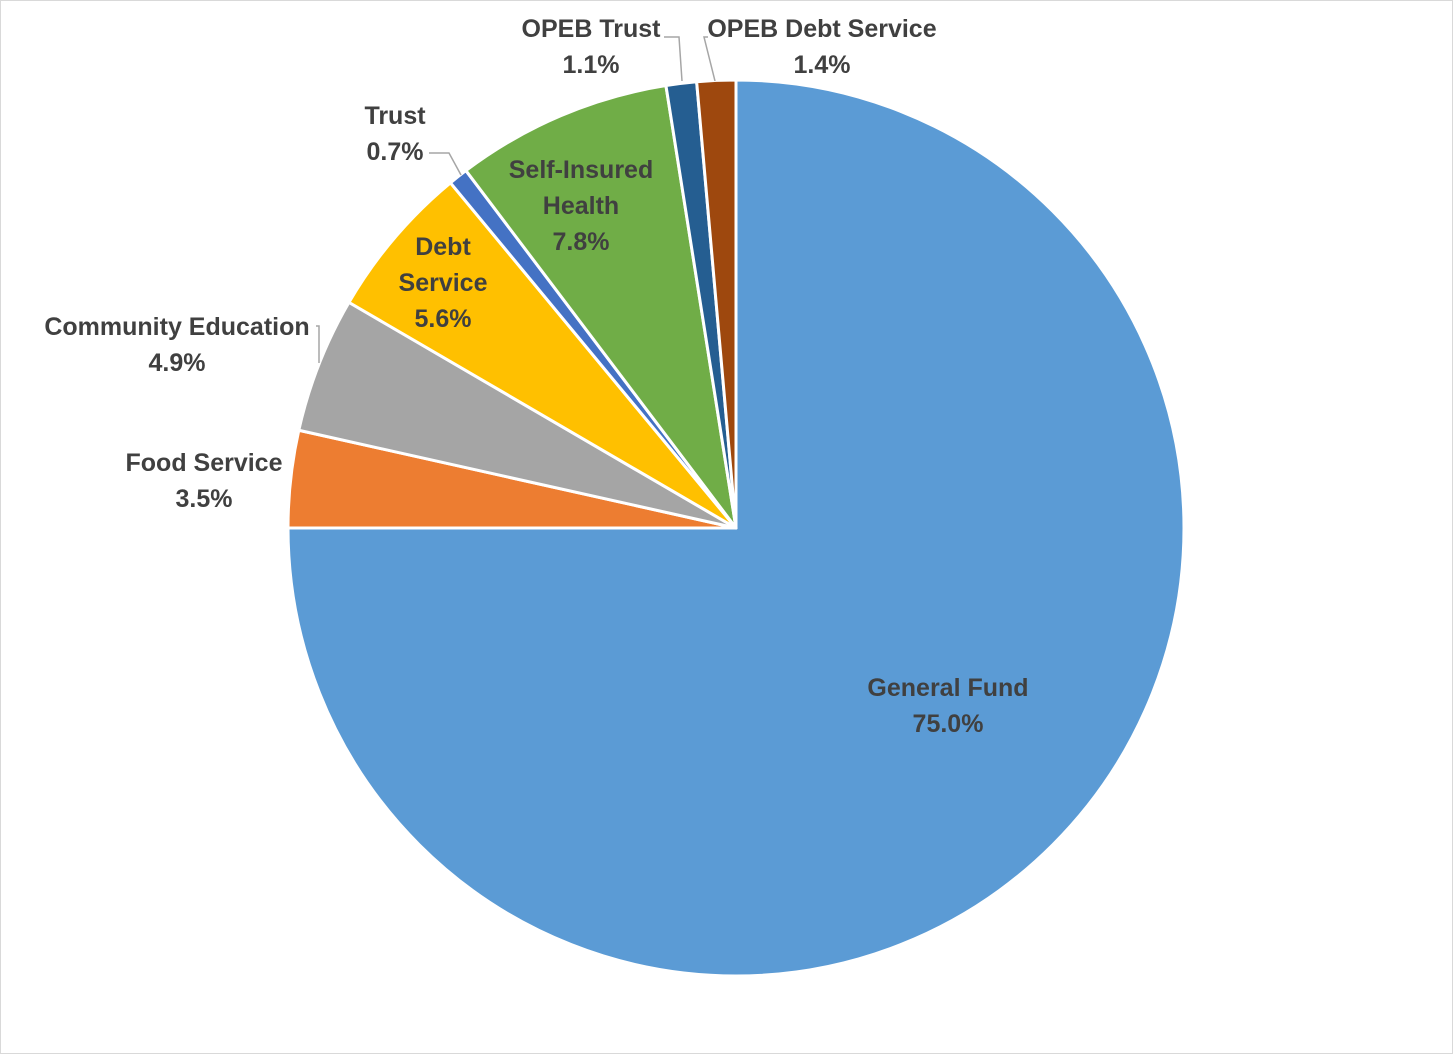 This screenshot has width=1453, height=1055. I want to click on slice-label-debt-service: Debt Service 5.6%, so click(443, 283).